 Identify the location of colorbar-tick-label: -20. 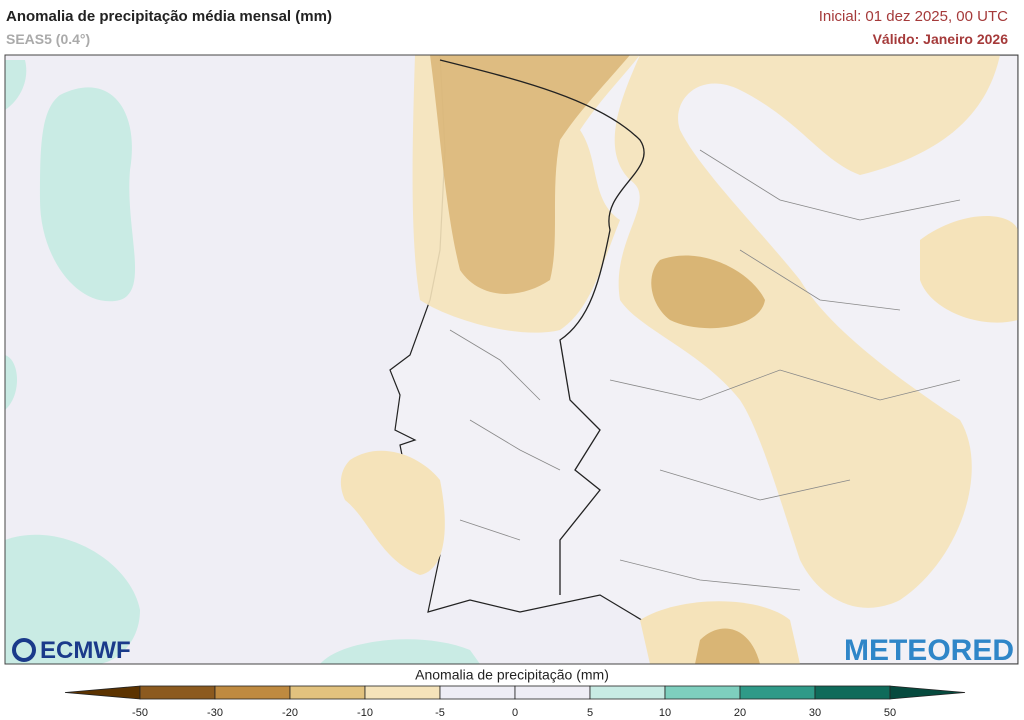
(290, 713).